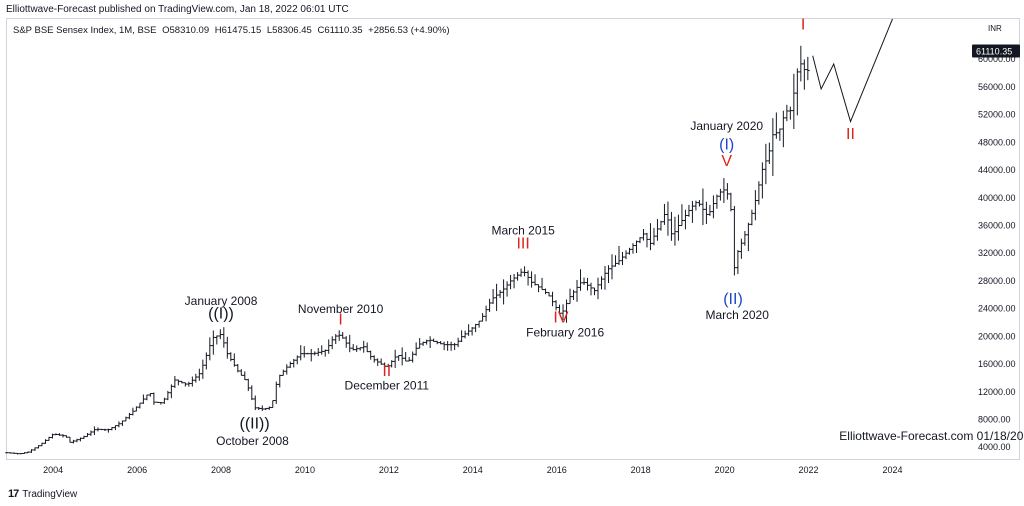  Describe the element at coordinates (221, 301) in the screenshot. I see `annotation-jan2008-date: January 2008` at that location.